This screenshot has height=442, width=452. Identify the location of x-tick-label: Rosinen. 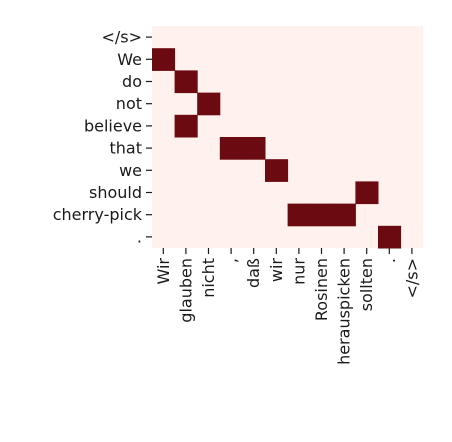
(321, 289).